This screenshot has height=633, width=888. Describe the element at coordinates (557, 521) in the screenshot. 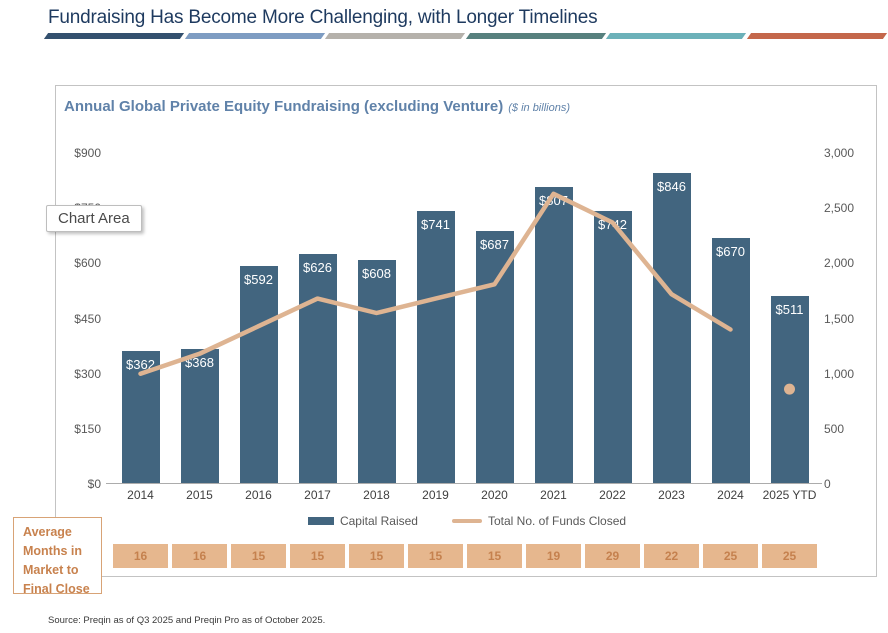

I see `legend-label: Total No. of Funds Closed` at that location.